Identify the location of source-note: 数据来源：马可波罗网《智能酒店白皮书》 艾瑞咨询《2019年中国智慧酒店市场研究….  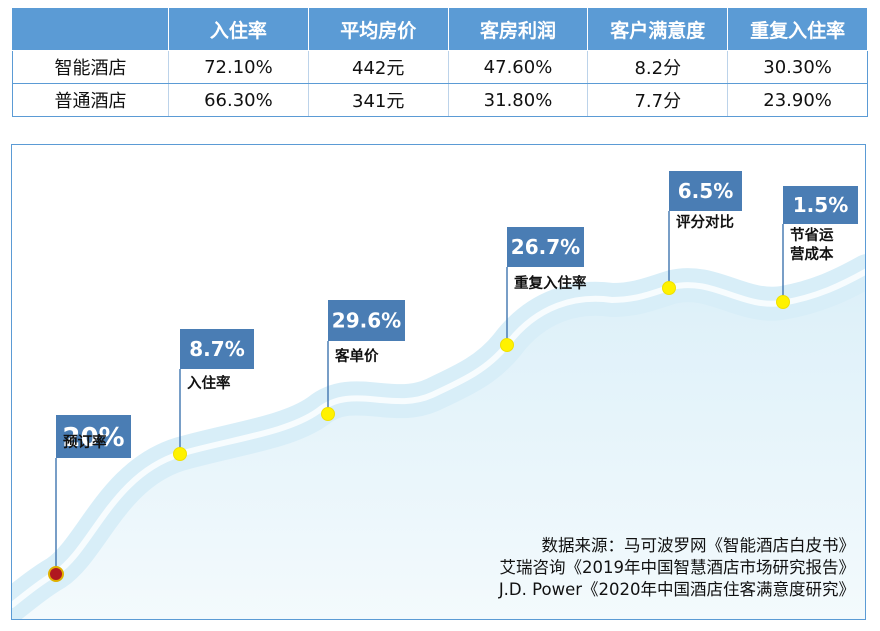
(677, 568).